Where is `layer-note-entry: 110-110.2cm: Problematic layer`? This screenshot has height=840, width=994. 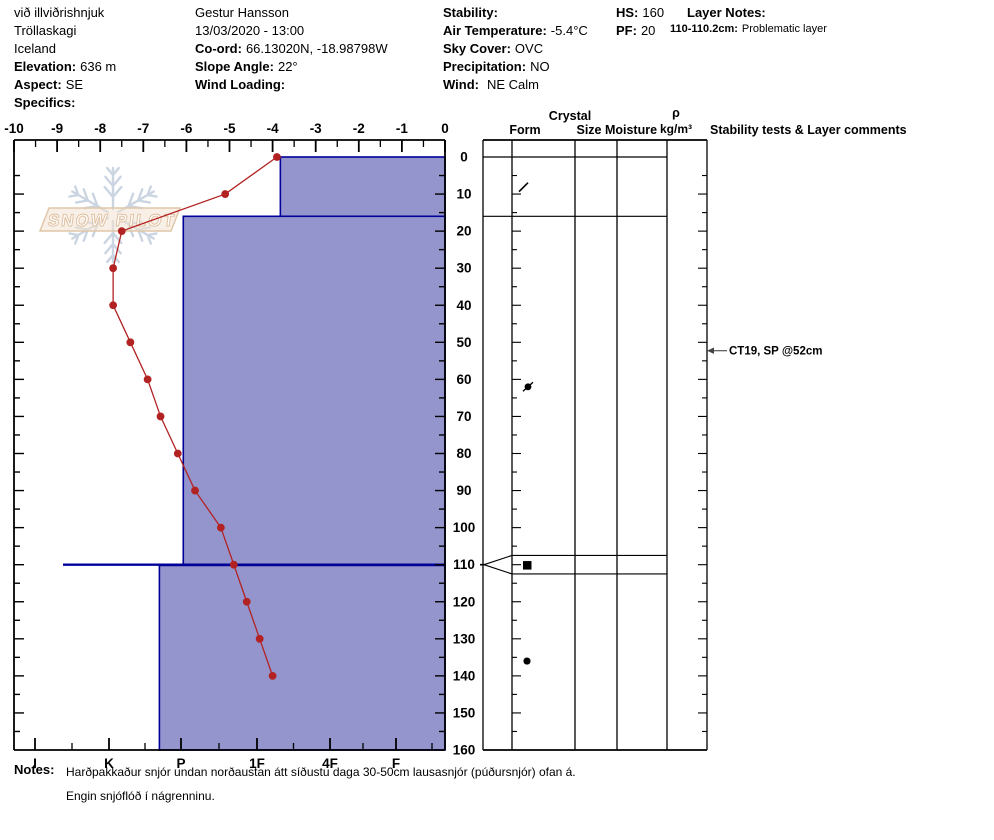 layer-note-entry: 110-110.2cm: Problematic layer is located at coordinates (748, 29).